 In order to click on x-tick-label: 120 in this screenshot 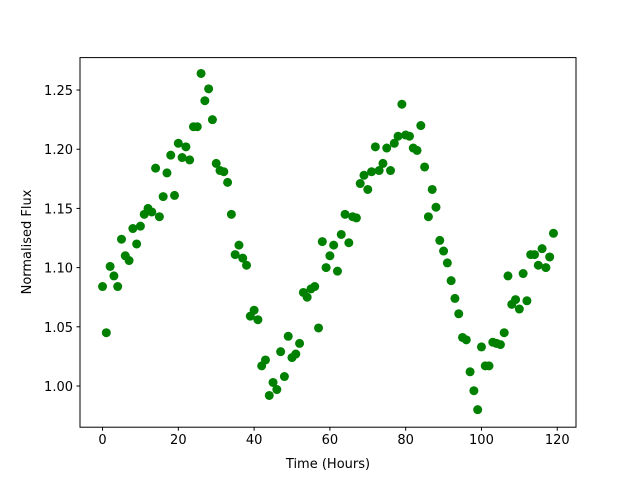, I will do `click(557, 440)`.